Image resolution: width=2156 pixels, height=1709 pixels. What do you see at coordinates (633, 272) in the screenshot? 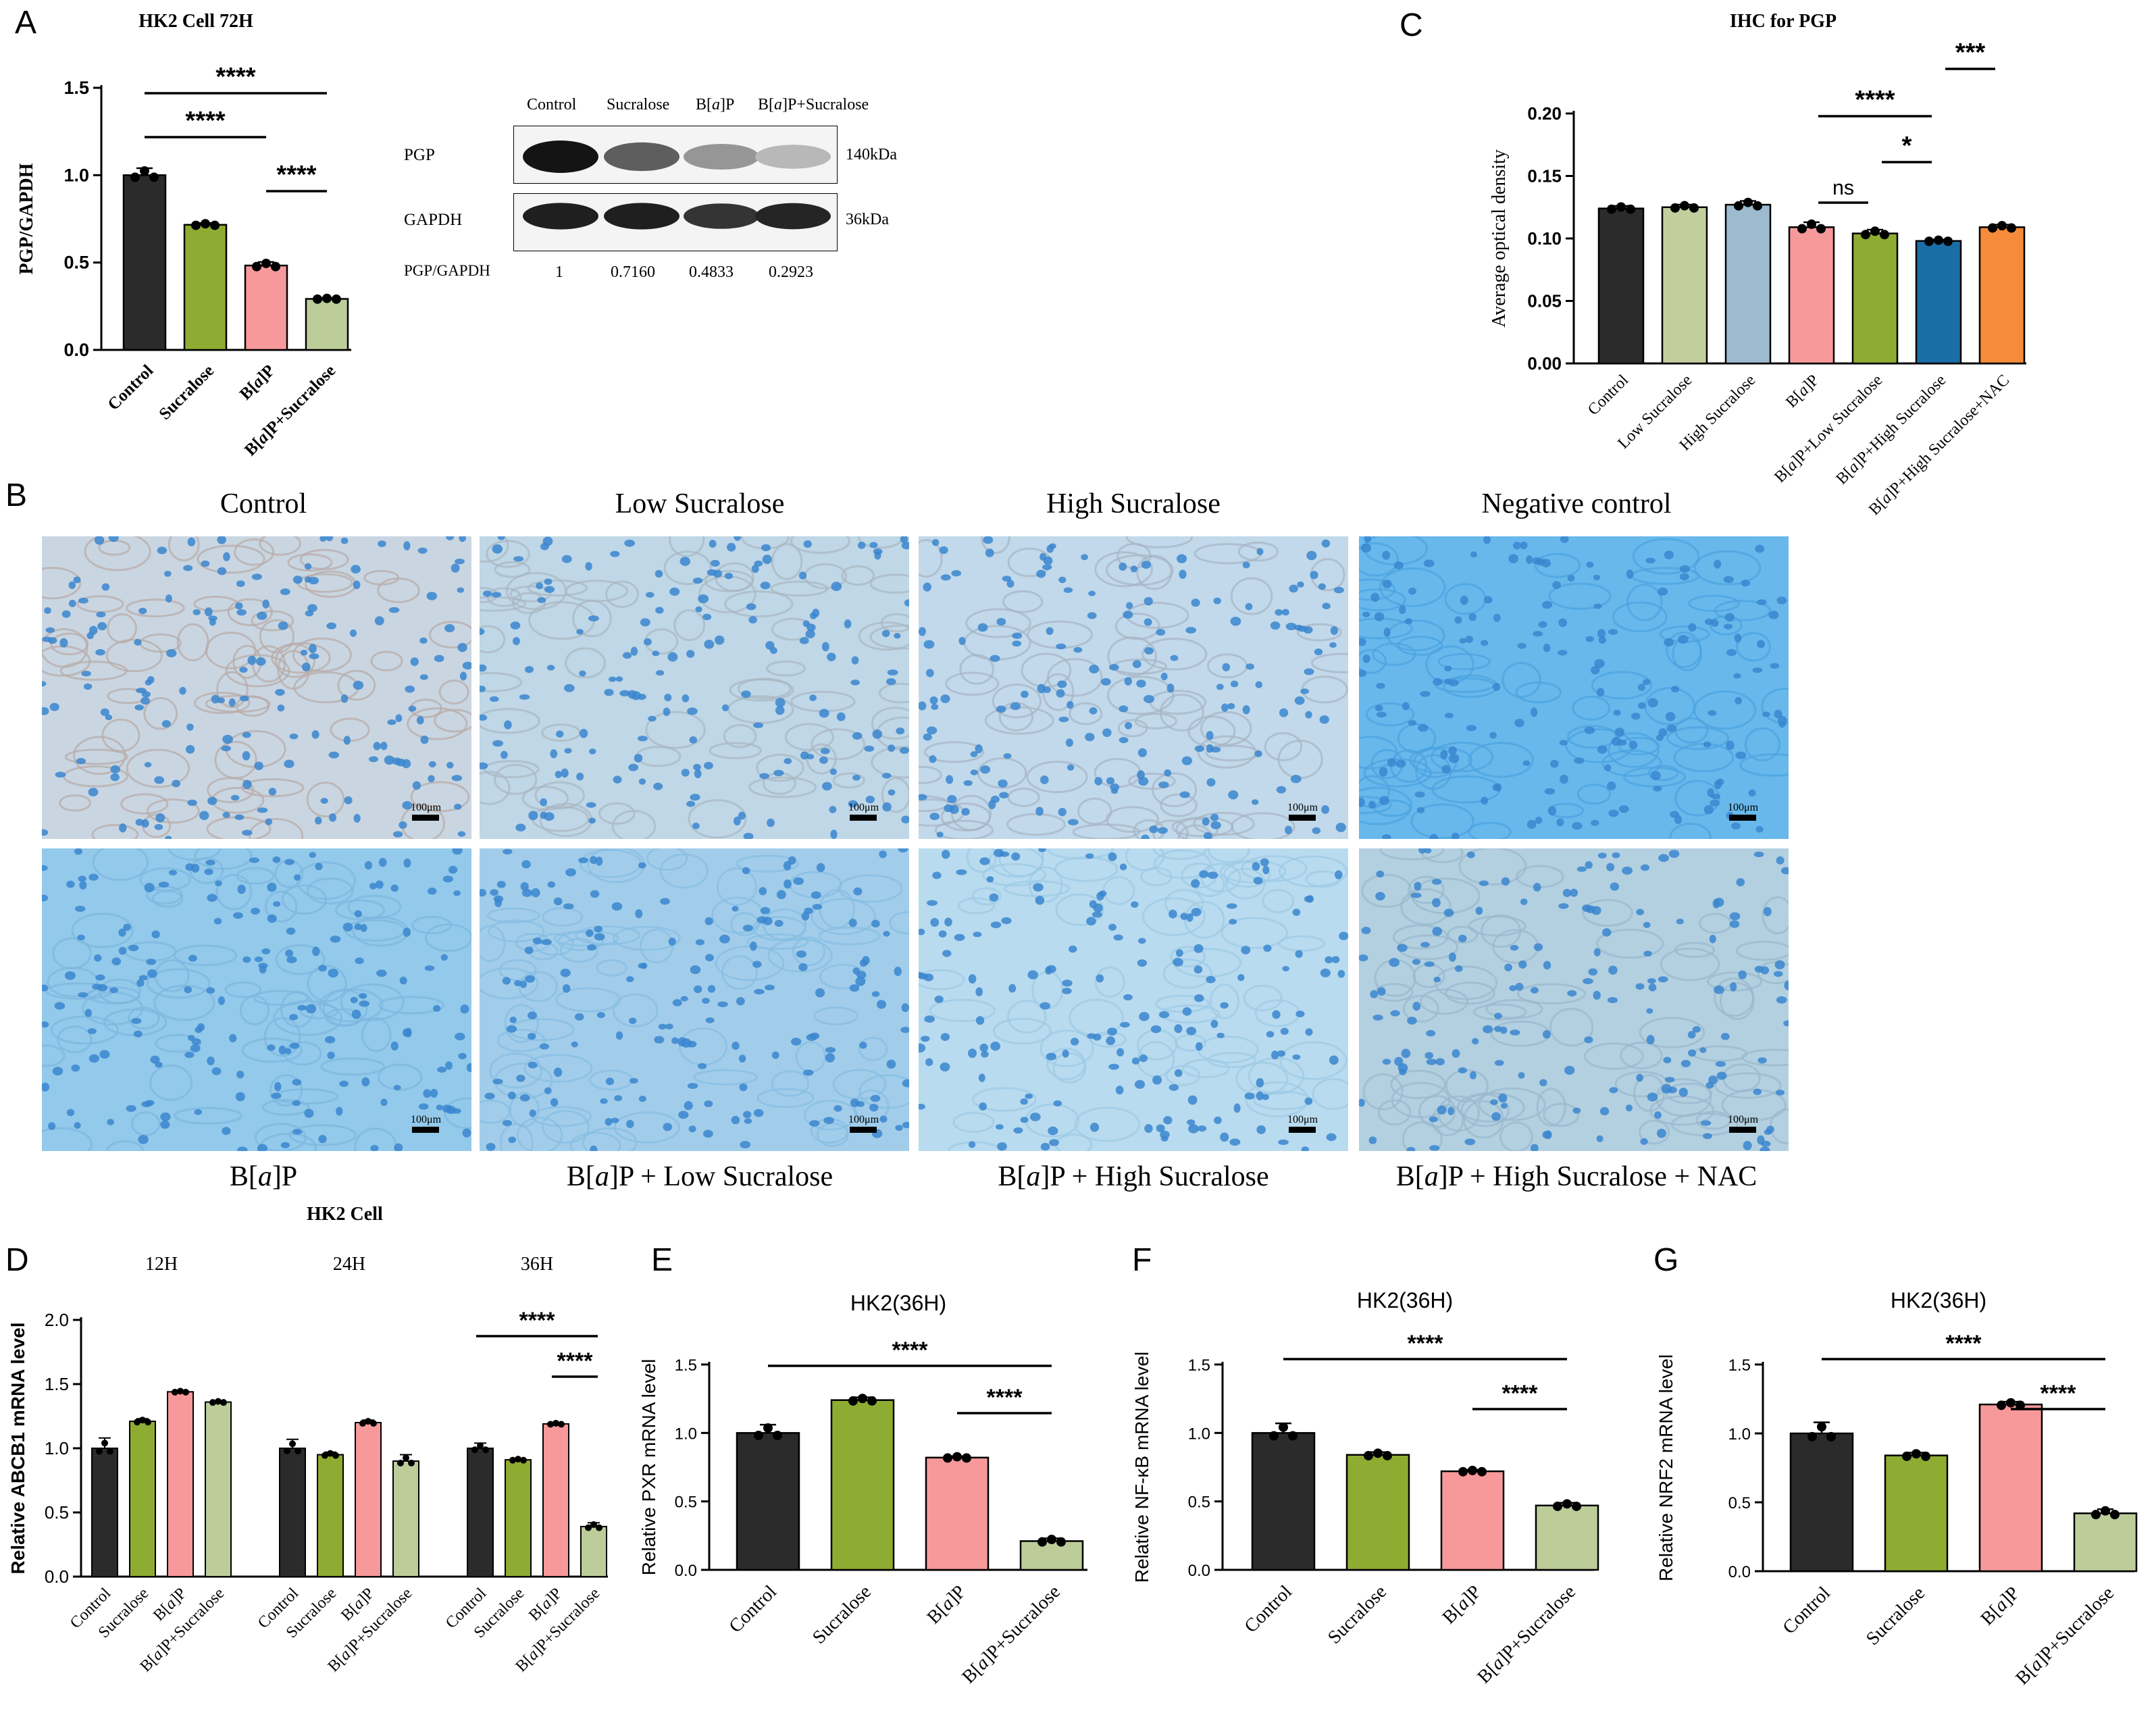
I see `blot-ratio-value: 0.7160` at bounding box center [633, 272].